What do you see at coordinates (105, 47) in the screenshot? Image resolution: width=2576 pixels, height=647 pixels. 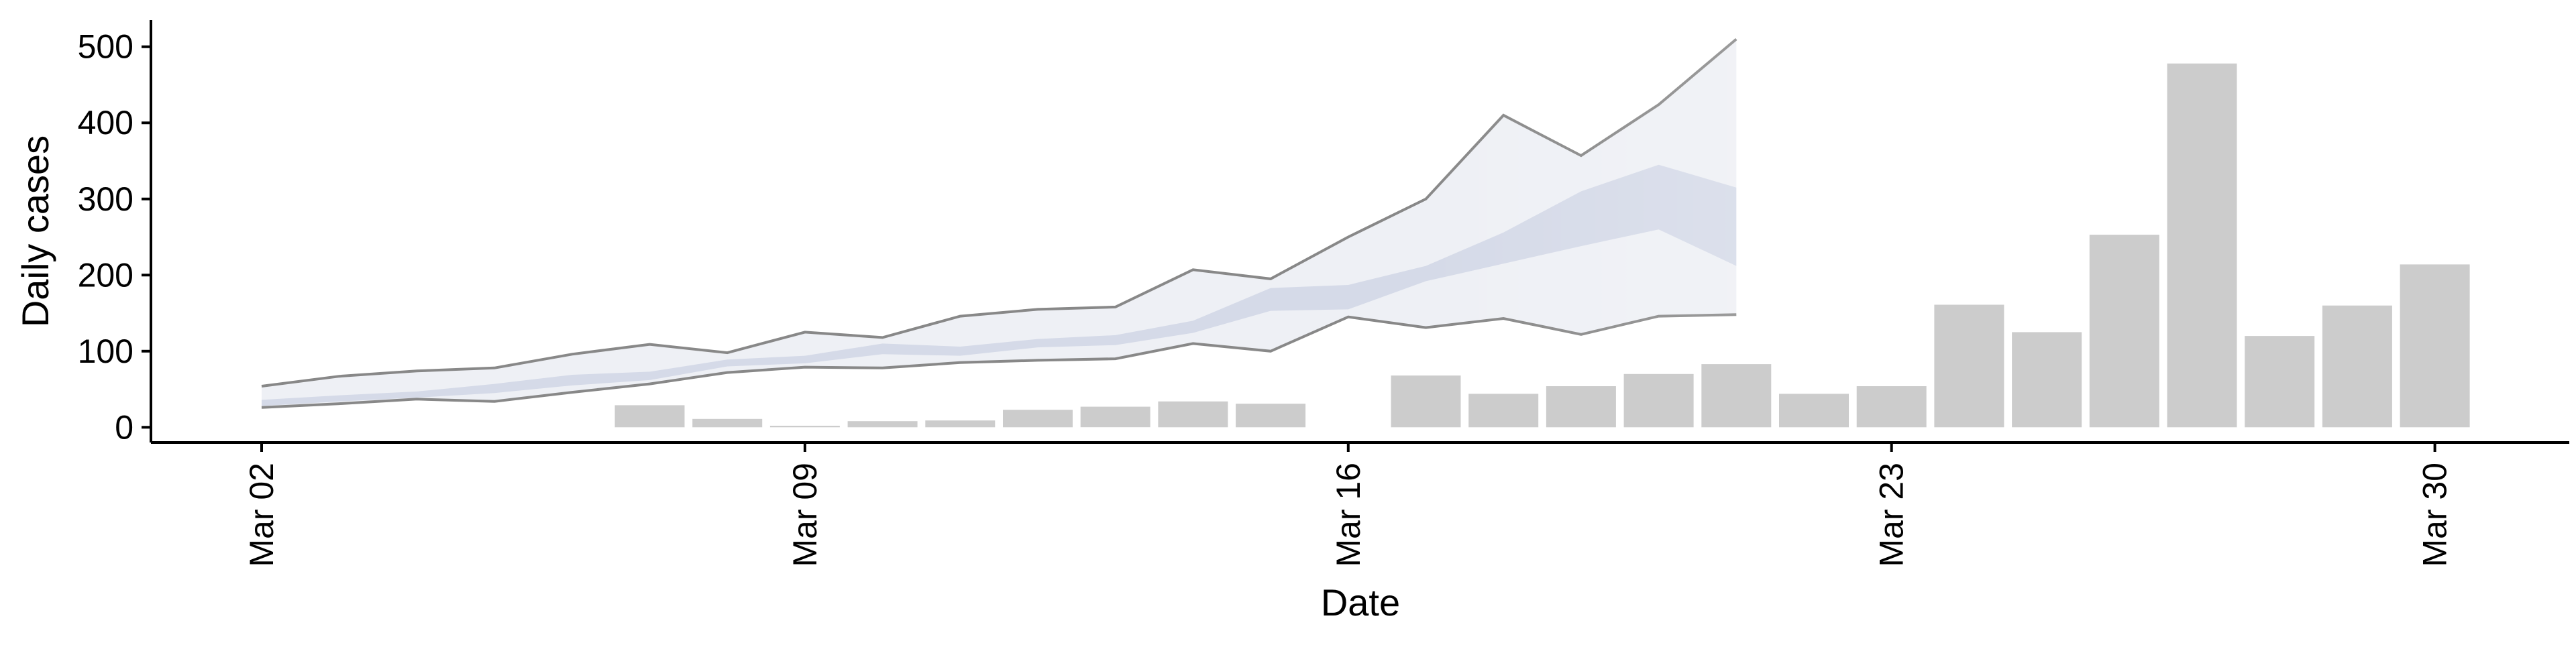 I see `y-tick-label: 500` at bounding box center [105, 47].